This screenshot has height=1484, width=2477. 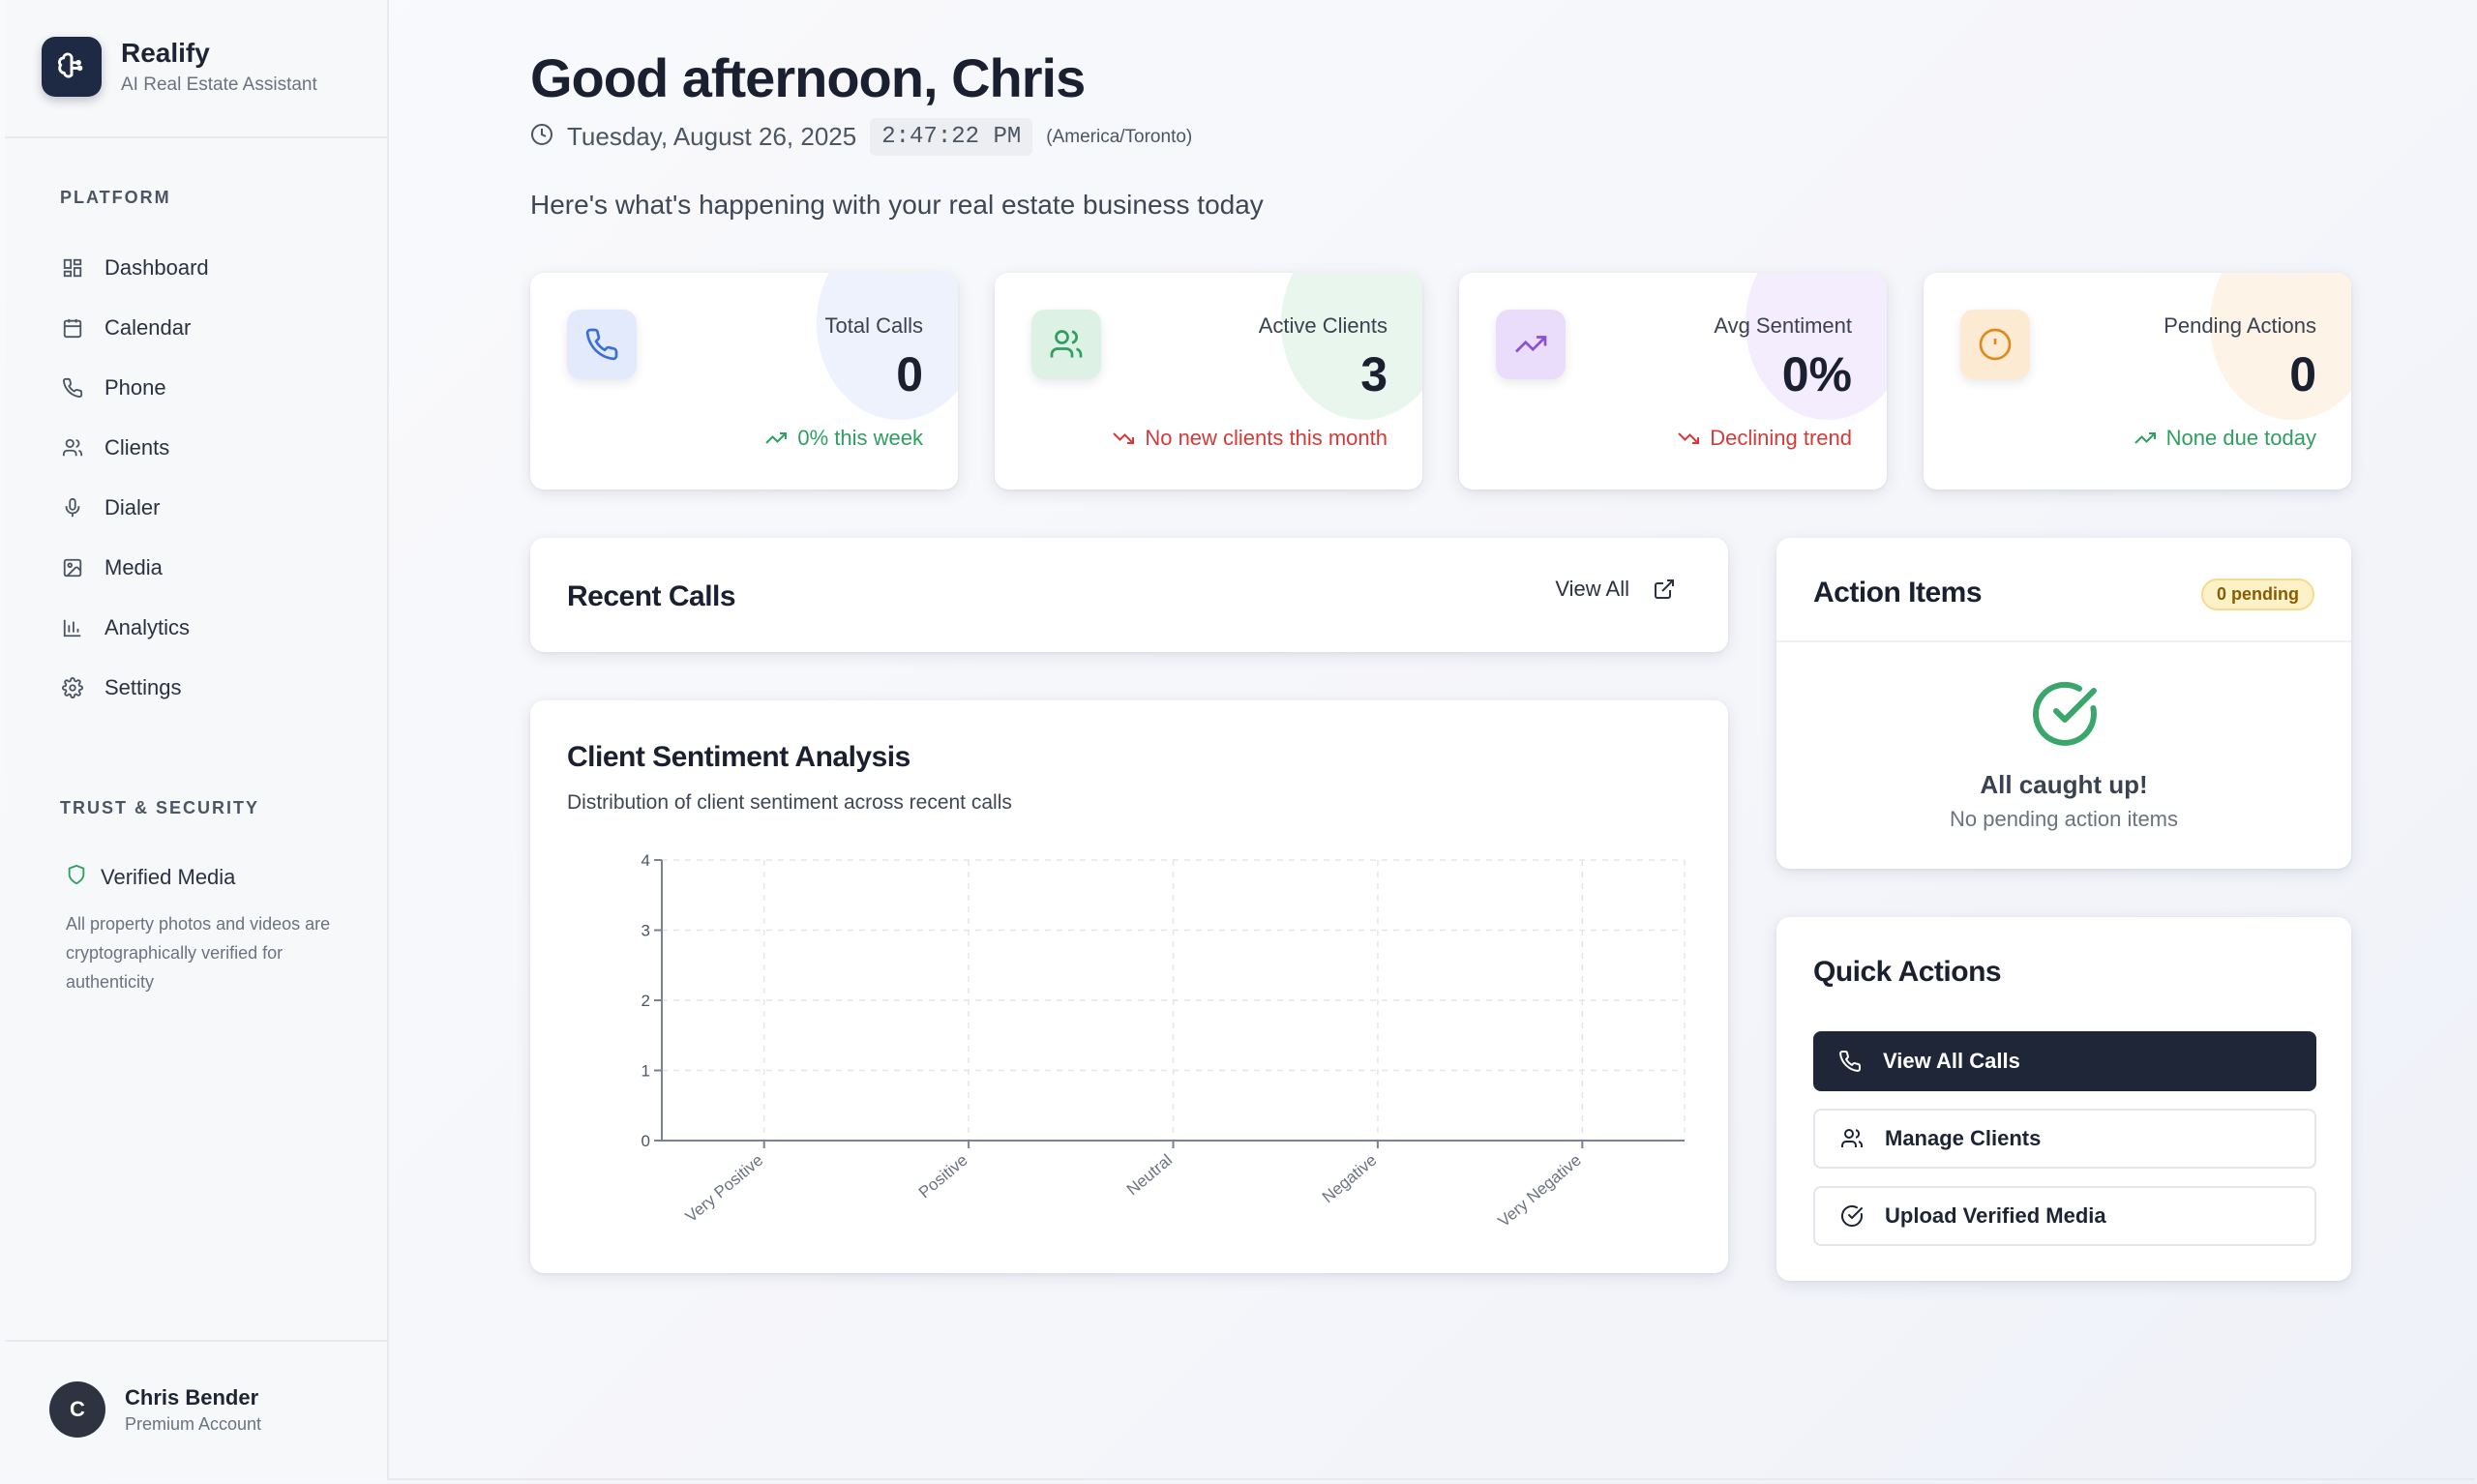 I want to click on sidebar-item-media: Media, so click(x=215, y=568).